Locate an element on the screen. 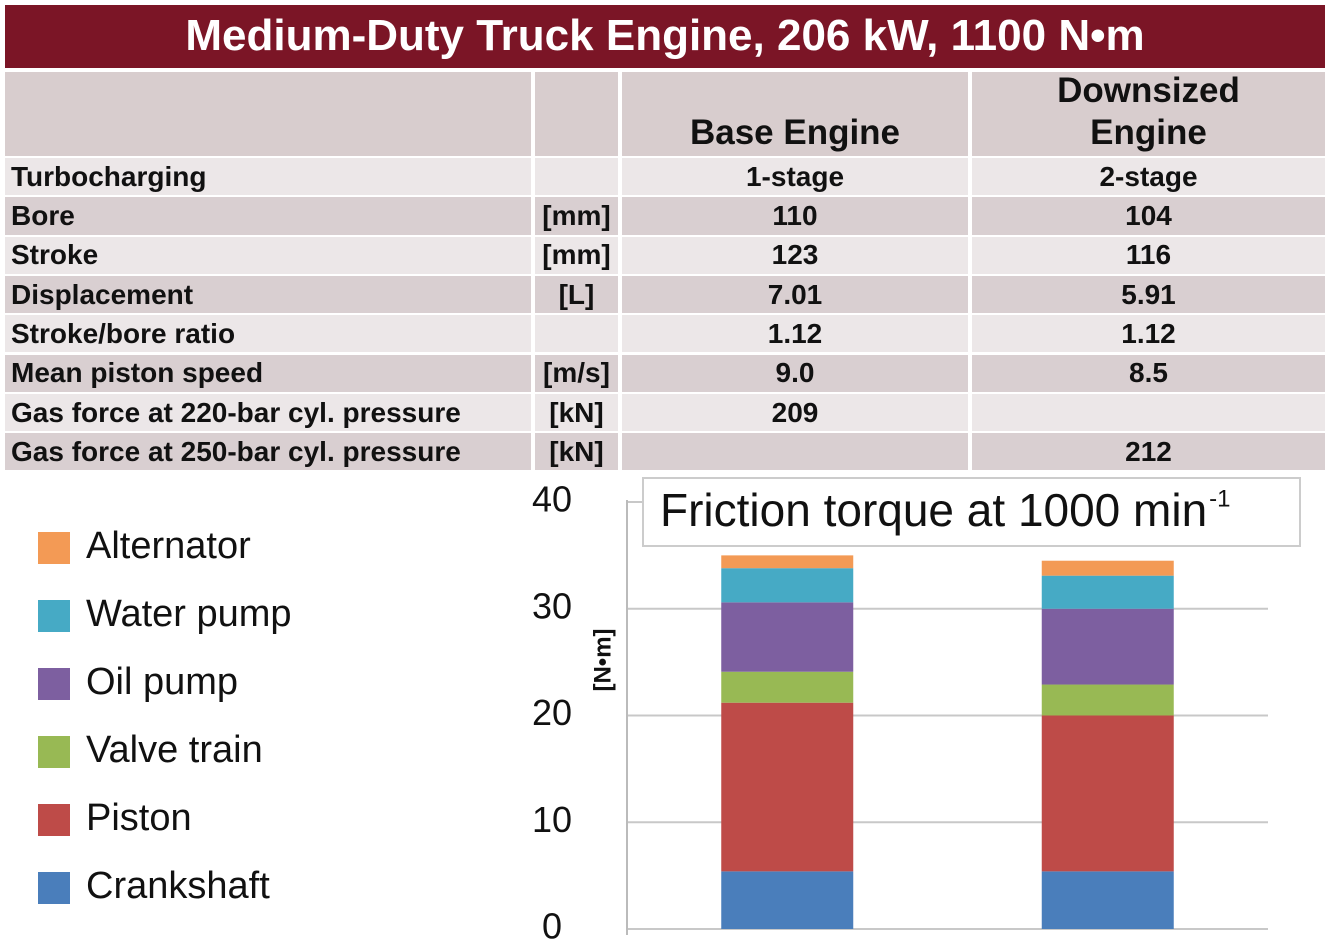 Image resolution: width=1332 pixels, height=951 pixels. legend-label: Crankshaft is located at coordinates (178, 886).